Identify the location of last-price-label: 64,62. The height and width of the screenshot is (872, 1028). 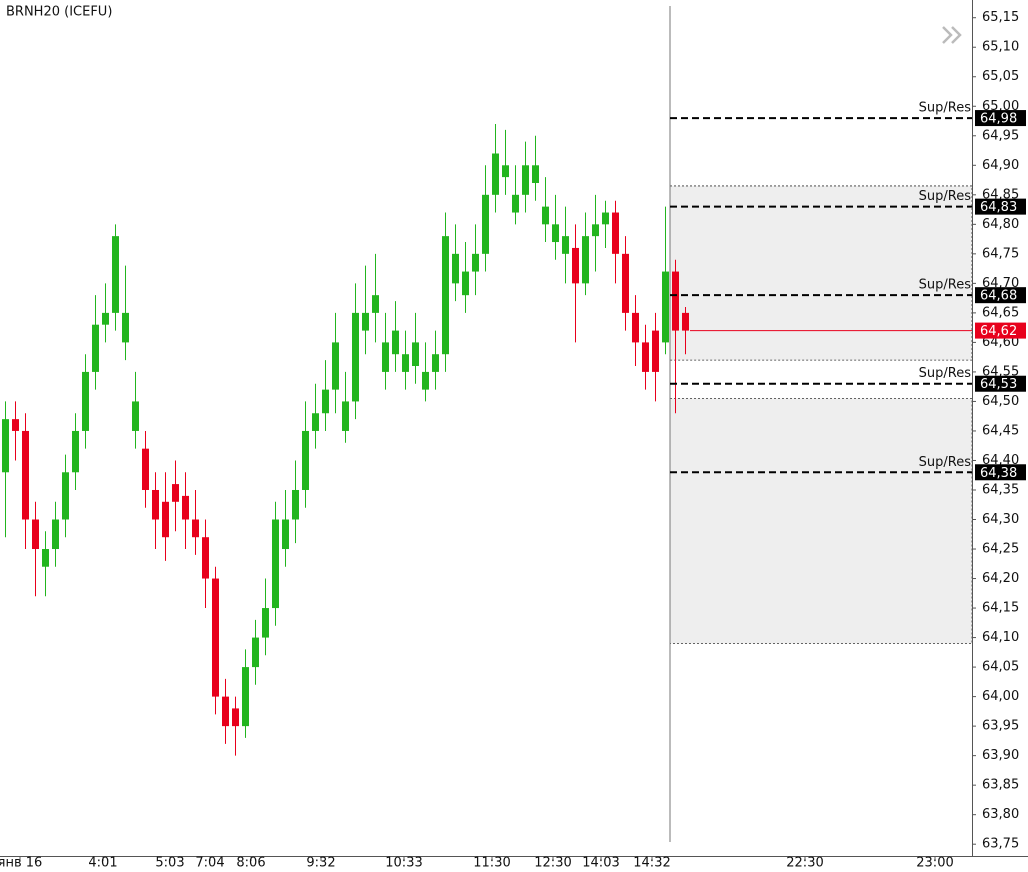
(998, 331).